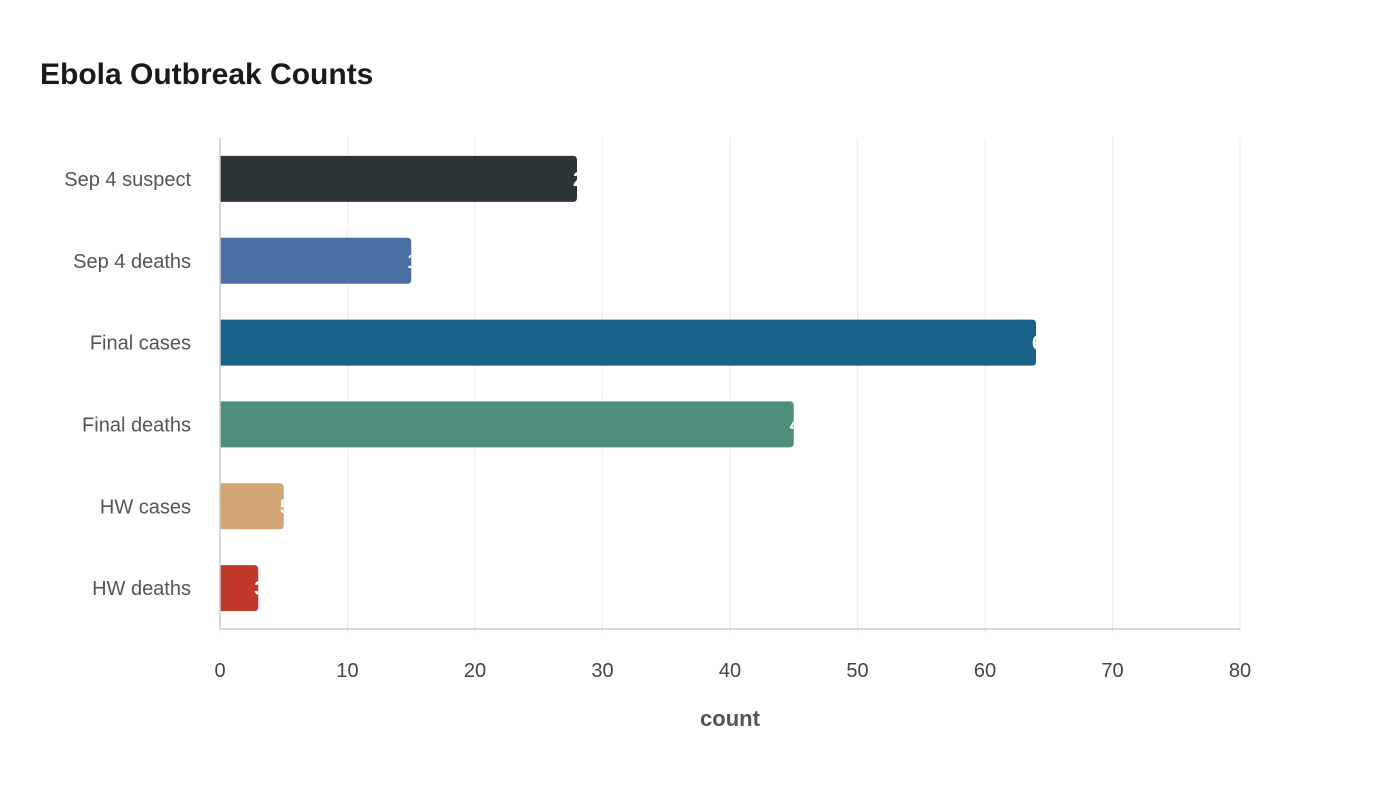 The image size is (1400, 800). Describe the element at coordinates (801, 425) in the screenshot. I see `data-label: 45` at that location.